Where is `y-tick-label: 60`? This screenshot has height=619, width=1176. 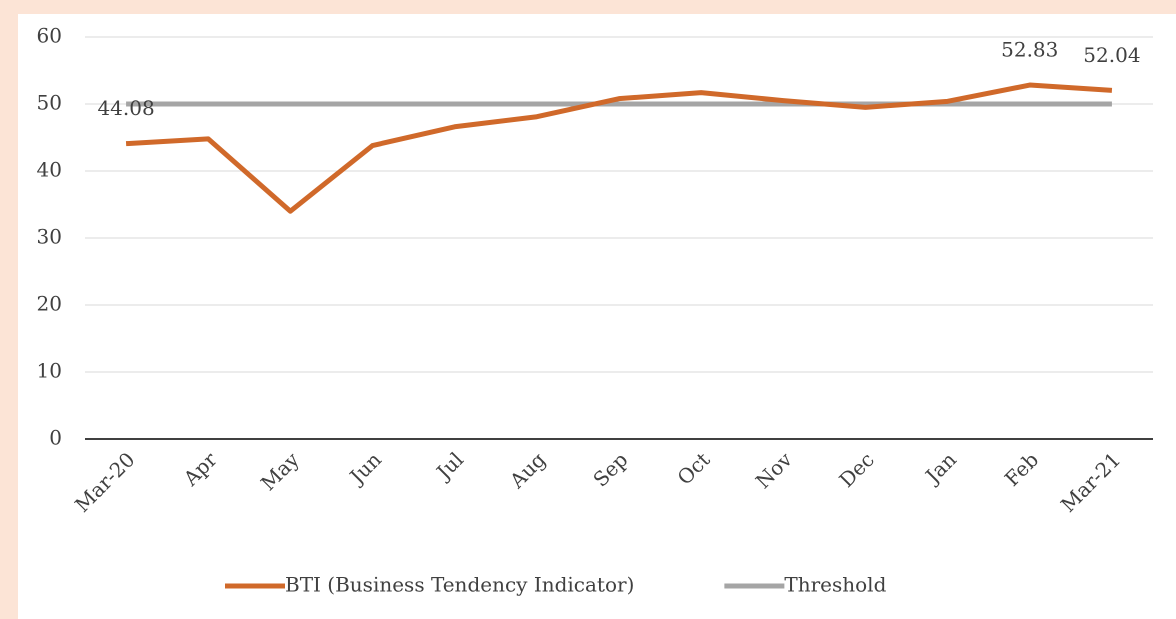 y-tick-label: 60 is located at coordinates (49, 36).